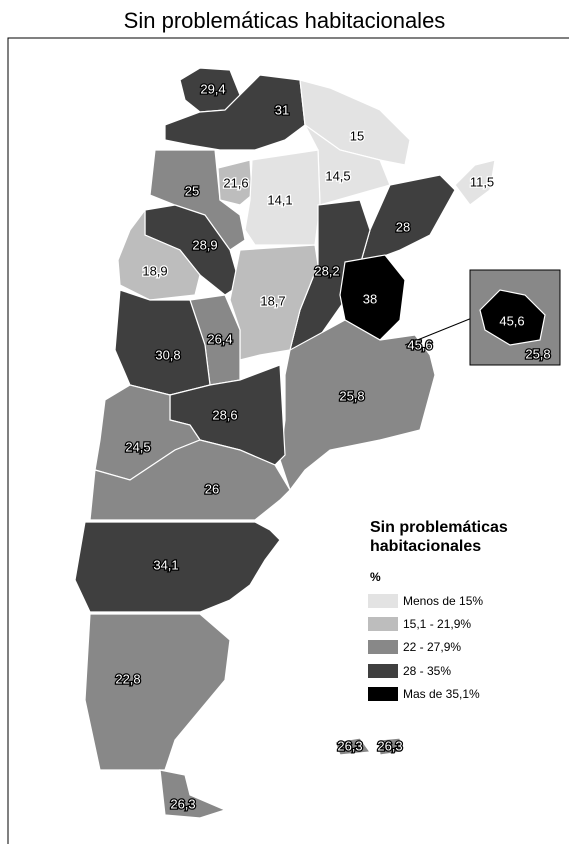  I want to click on inset-label: 25,8, so click(537, 353).